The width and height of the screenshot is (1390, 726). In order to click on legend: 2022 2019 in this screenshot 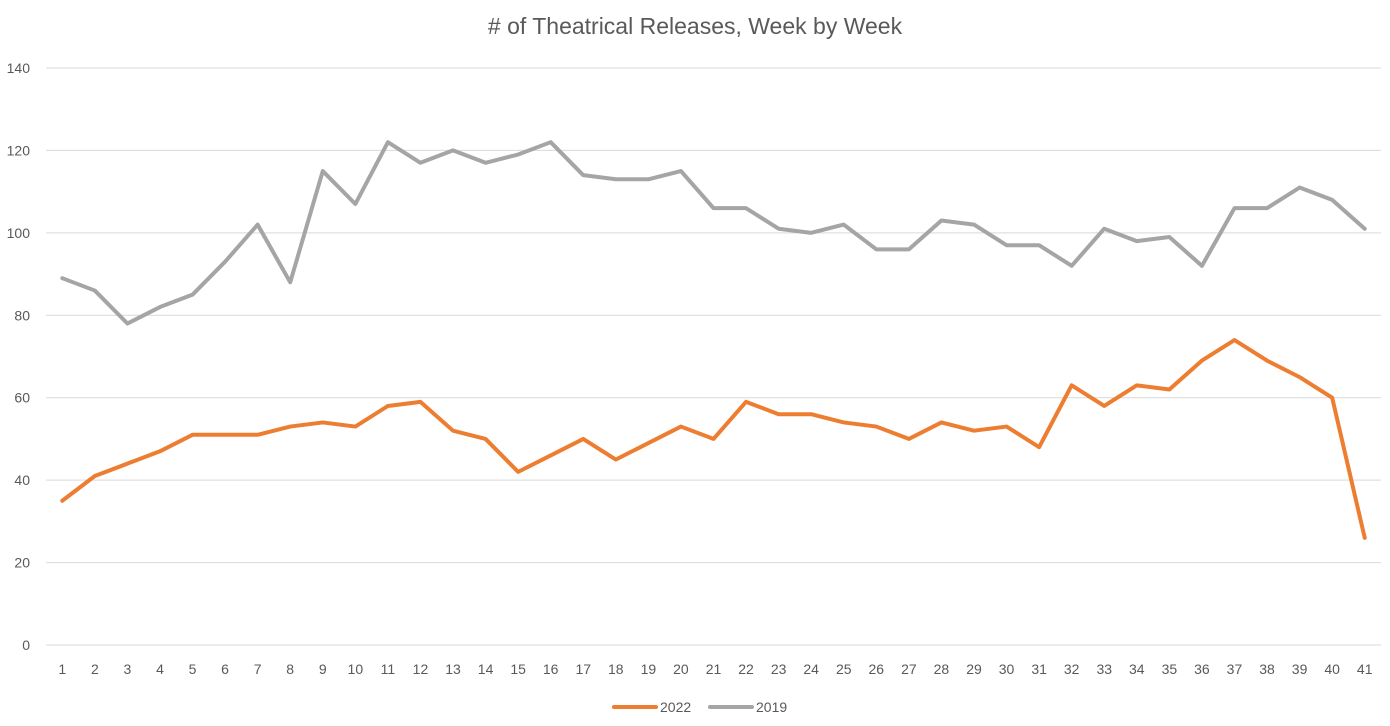, I will do `click(699, 707)`.